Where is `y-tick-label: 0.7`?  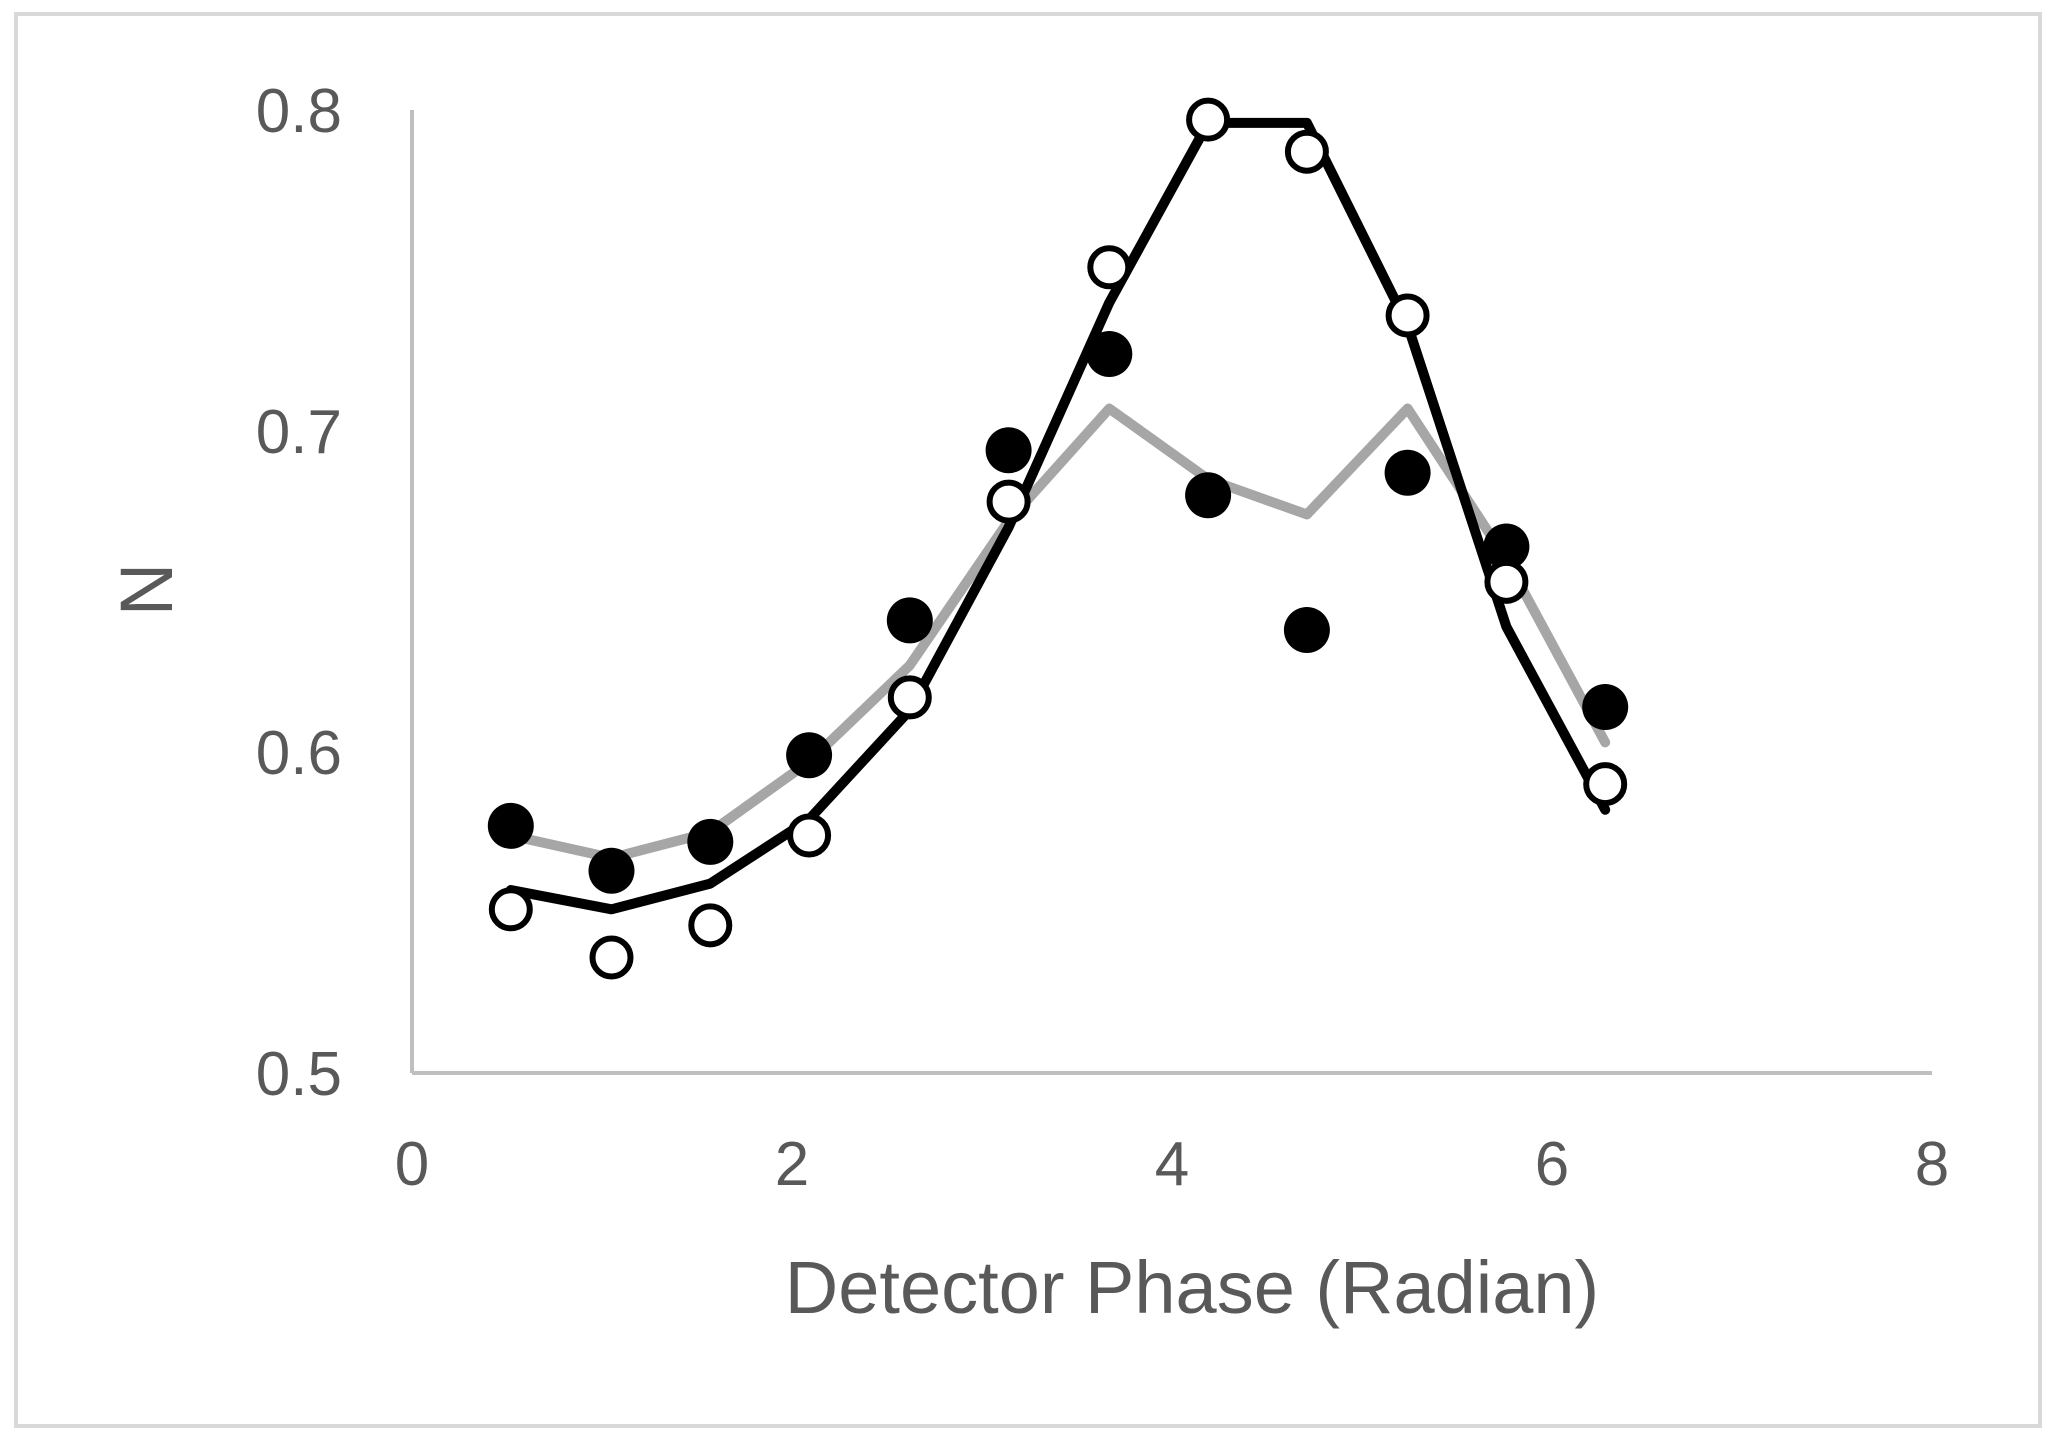 y-tick-label: 0.7 is located at coordinates (299, 432).